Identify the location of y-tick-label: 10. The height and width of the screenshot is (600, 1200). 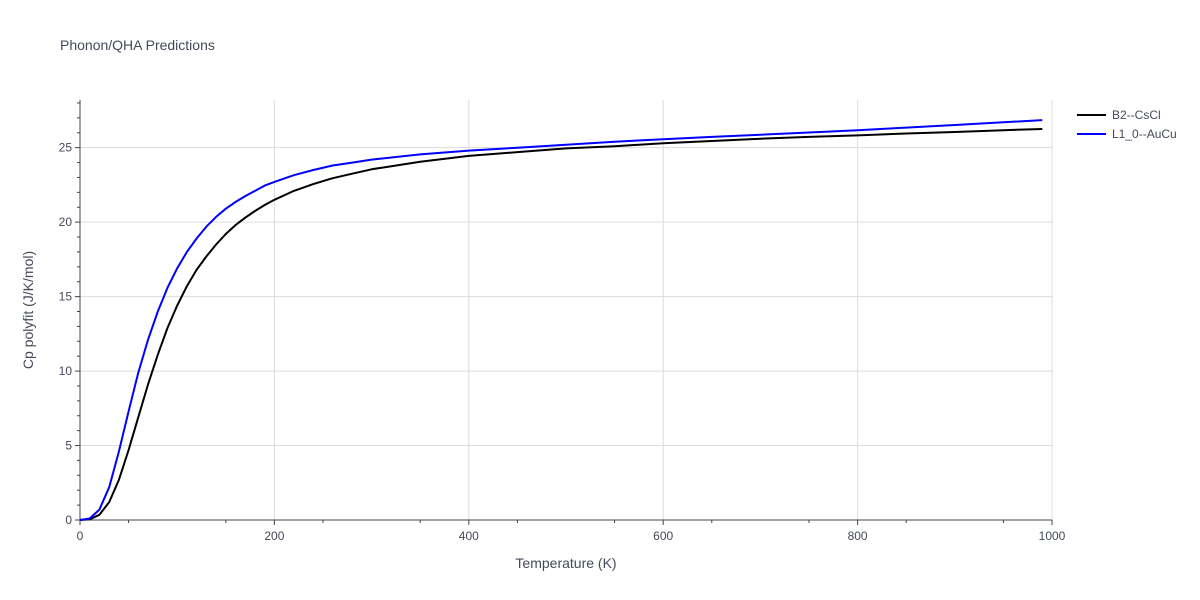
(66, 371).